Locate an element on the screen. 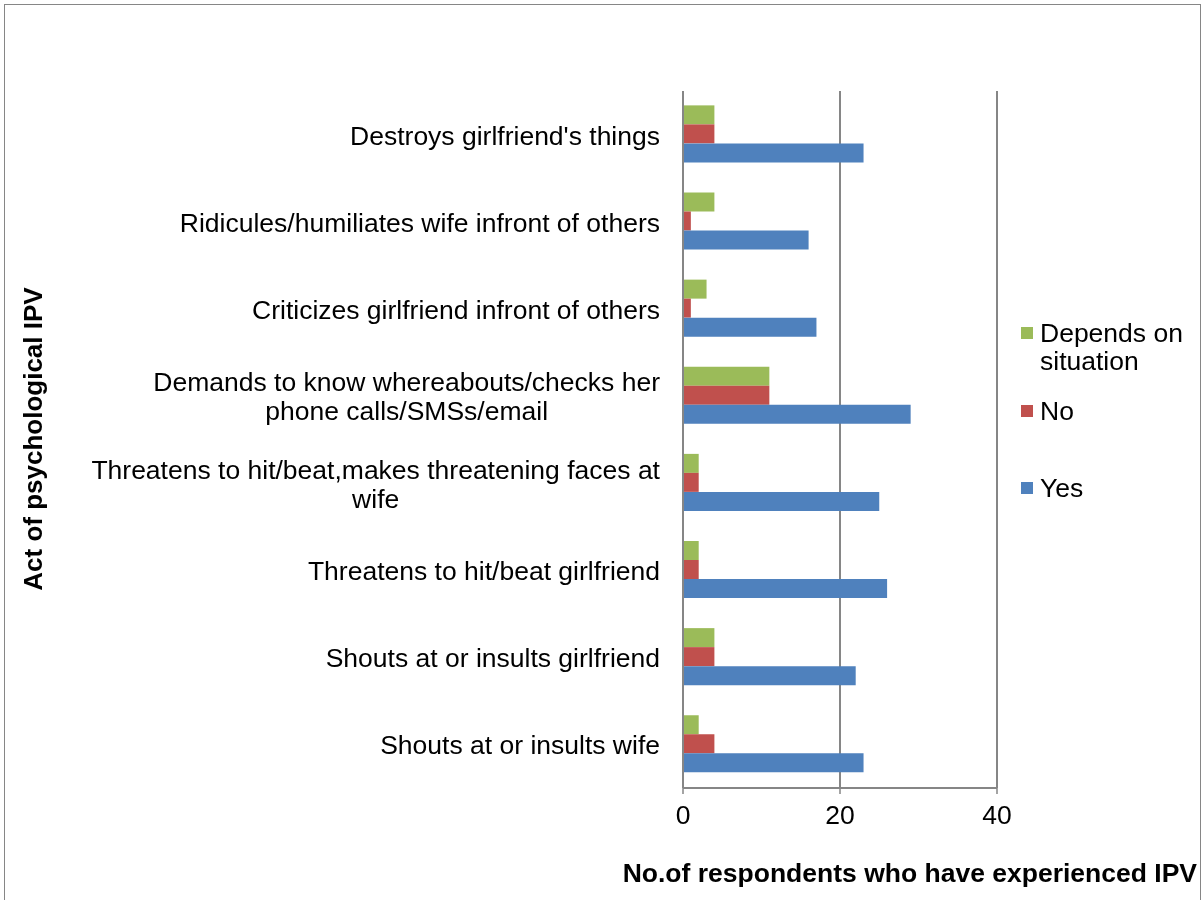 The width and height of the screenshot is (1203, 900). y-tick-label: Ridicules/humiliates wife infront of others is located at coordinates (420, 222).